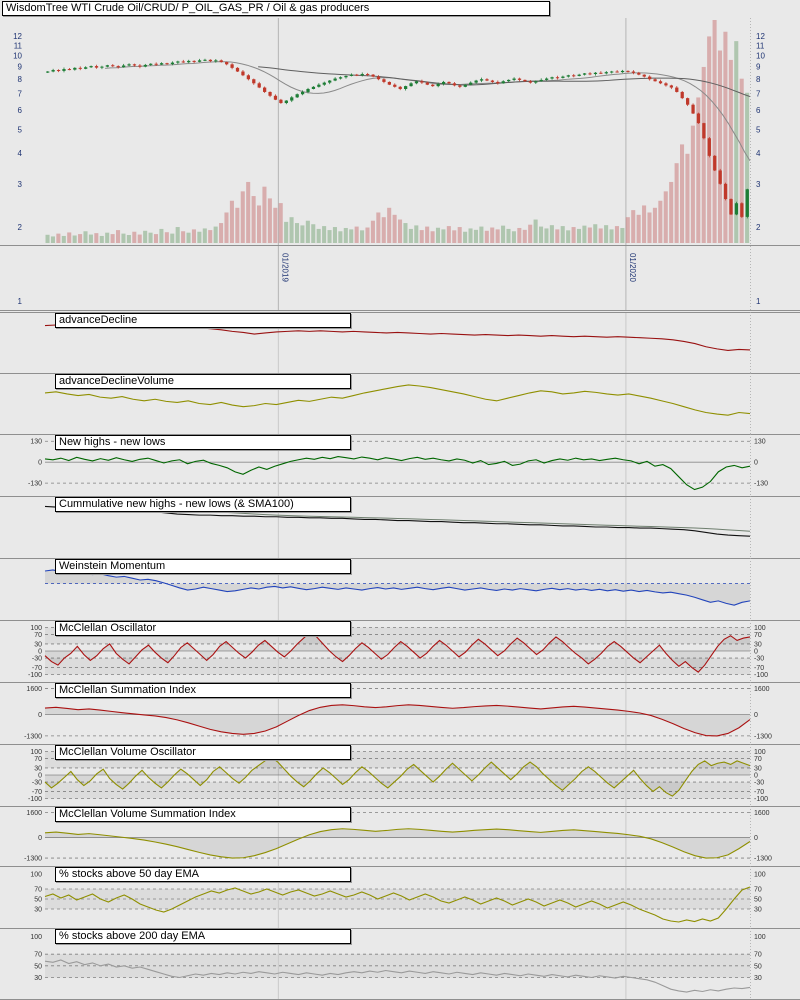 The width and height of the screenshot is (800, 1000). Describe the element at coordinates (758, 890) in the screenshot. I see `y-tick: 70` at that location.